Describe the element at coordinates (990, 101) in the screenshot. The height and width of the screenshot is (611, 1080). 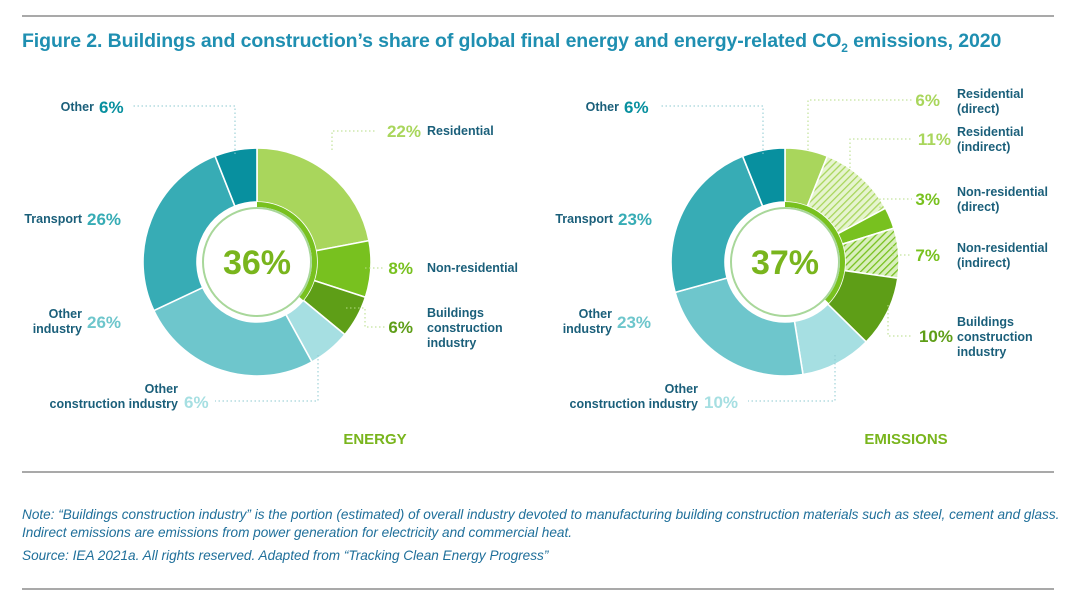
I see `emissions-resdirect-label: Residential (direct)` at that location.